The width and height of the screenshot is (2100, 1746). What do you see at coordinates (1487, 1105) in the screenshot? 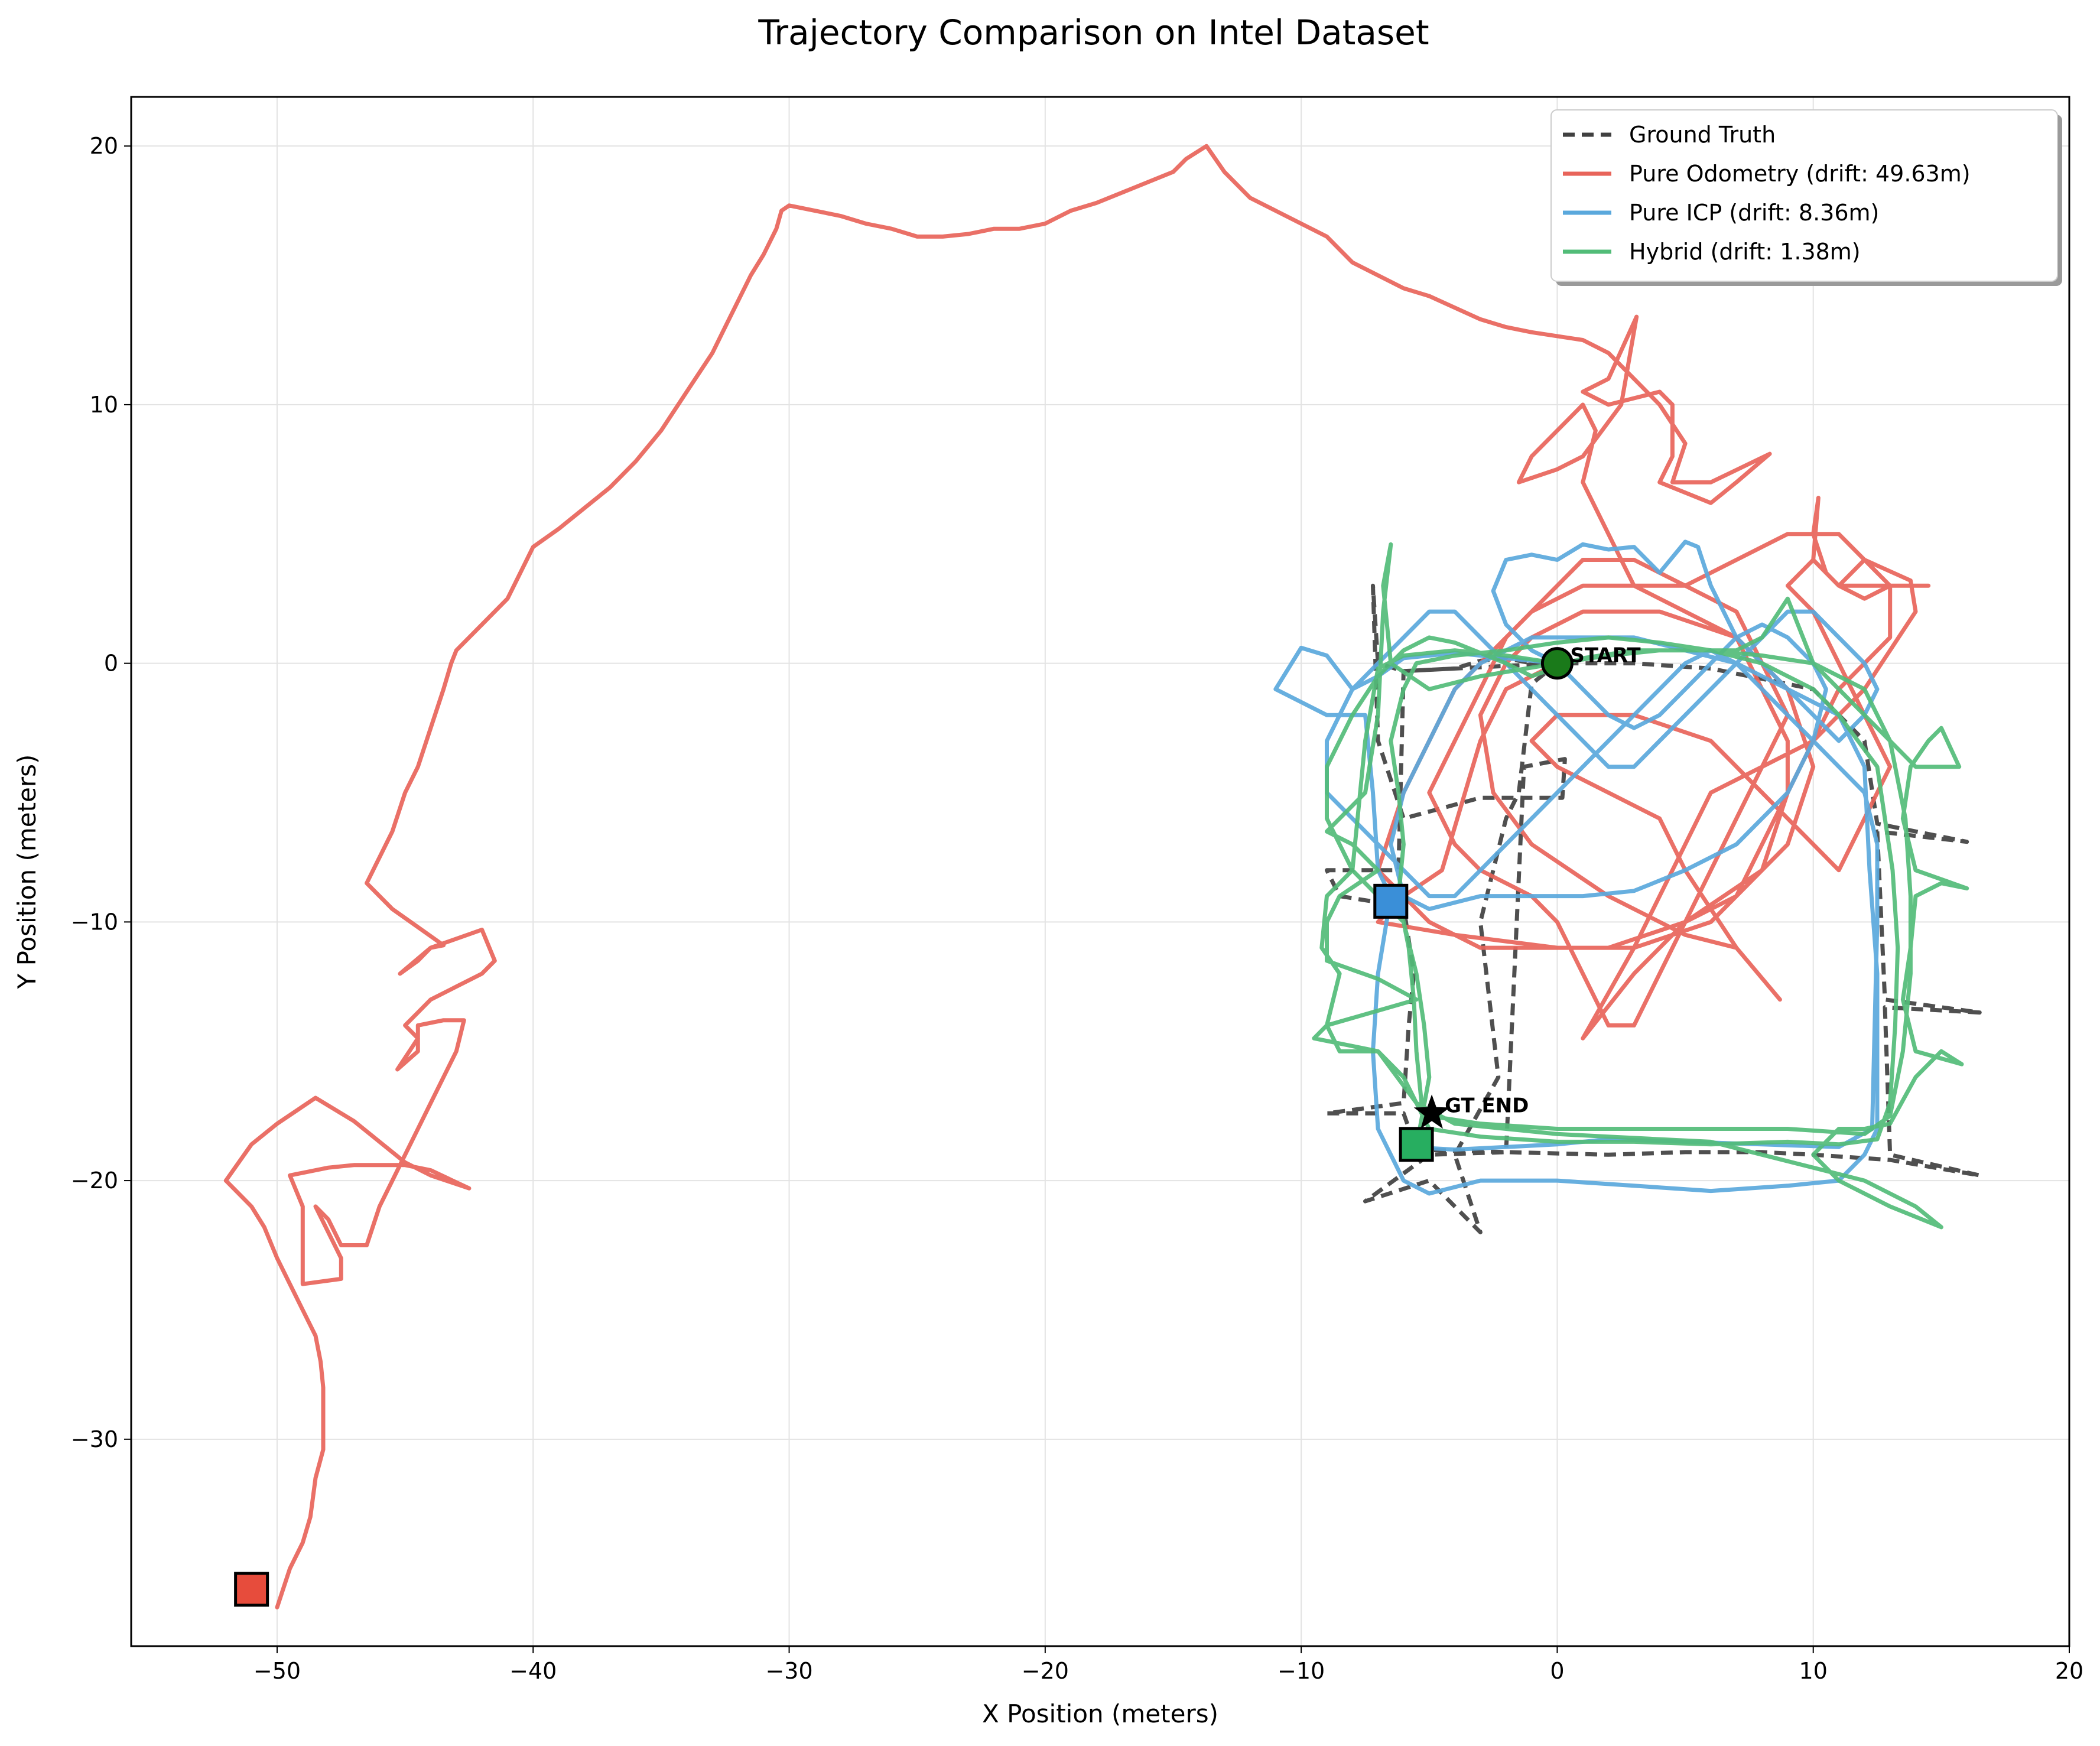
I see `gt-end-point-label: GT END` at bounding box center [1487, 1105].